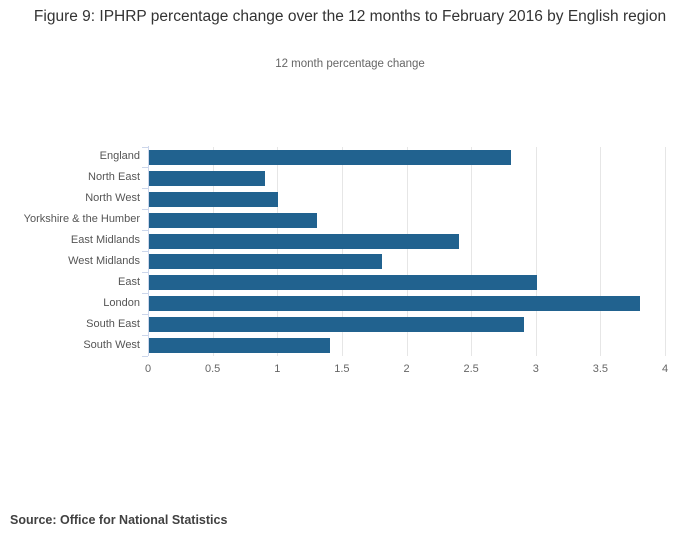 The image size is (700, 549). What do you see at coordinates (406, 369) in the screenshot?
I see `x-tick-label: 2` at bounding box center [406, 369].